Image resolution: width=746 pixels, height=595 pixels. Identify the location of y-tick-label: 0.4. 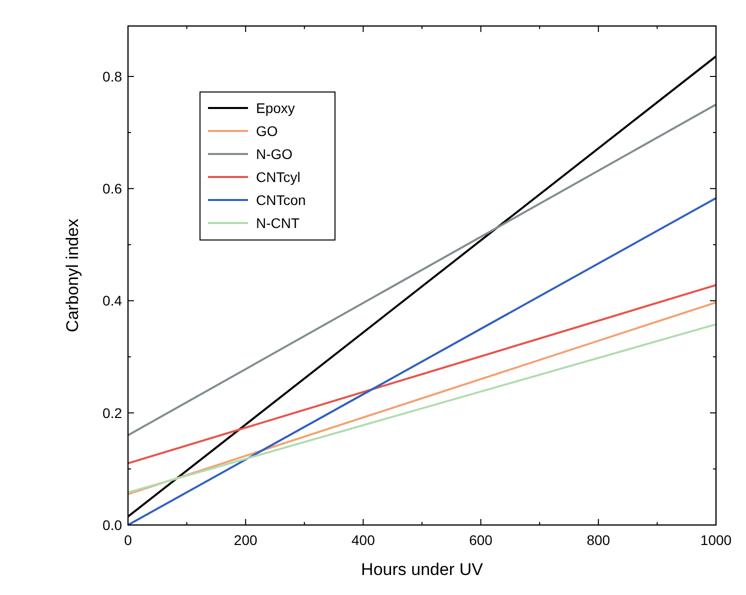
(112, 300).